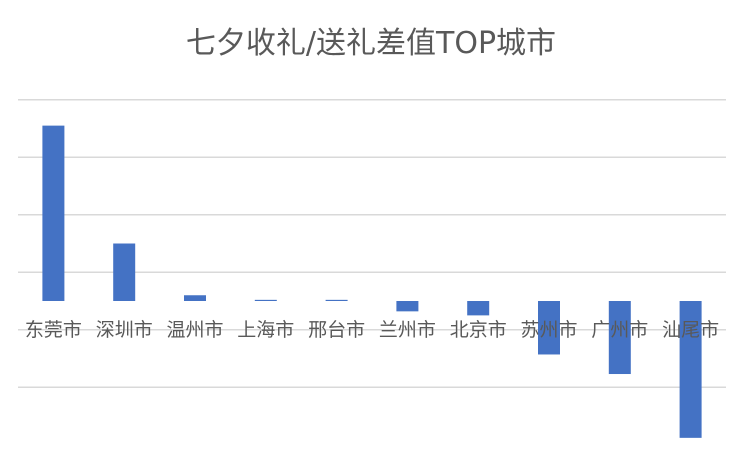 This screenshot has width=742, height=455. I want to click on category-label-1: 深圳市, so click(124, 330).